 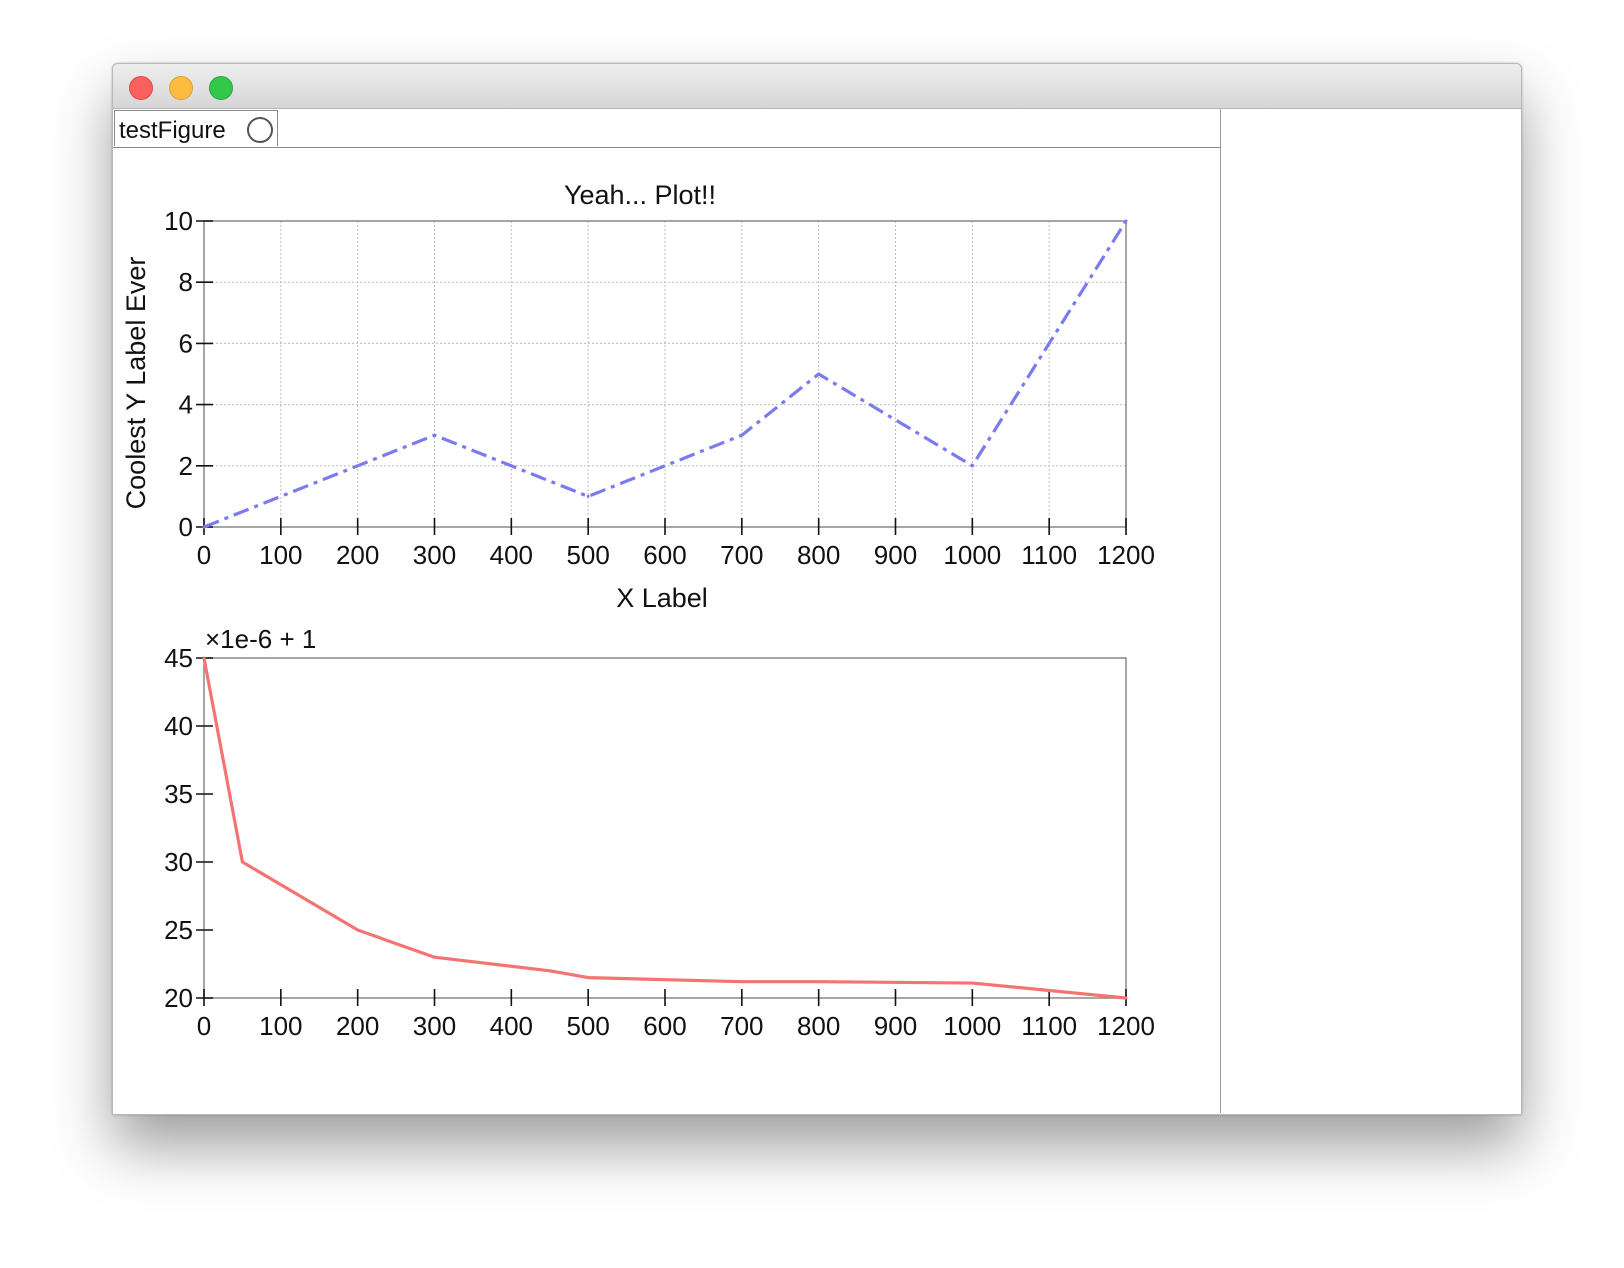 I want to click on y-tick-label: 10, so click(x=178, y=221).